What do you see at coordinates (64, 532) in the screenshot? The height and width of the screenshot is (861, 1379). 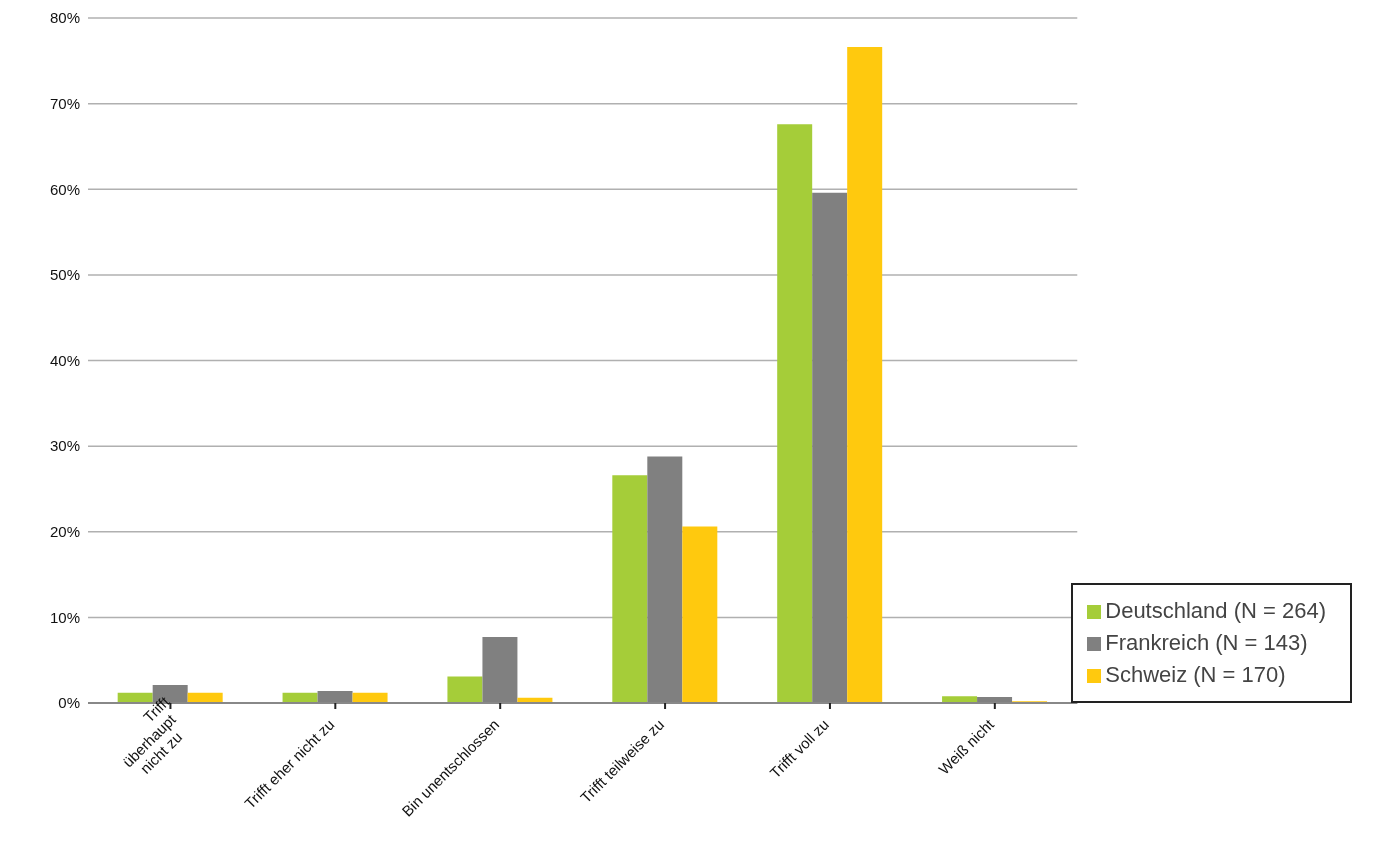 I see `y-tick-label: 20%` at bounding box center [64, 532].